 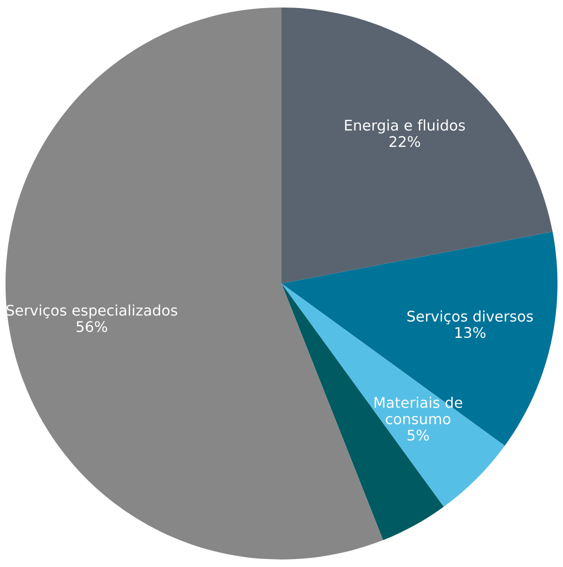 What do you see at coordinates (470, 317) in the screenshot?
I see `slice-label: Serviços diversos` at bounding box center [470, 317].